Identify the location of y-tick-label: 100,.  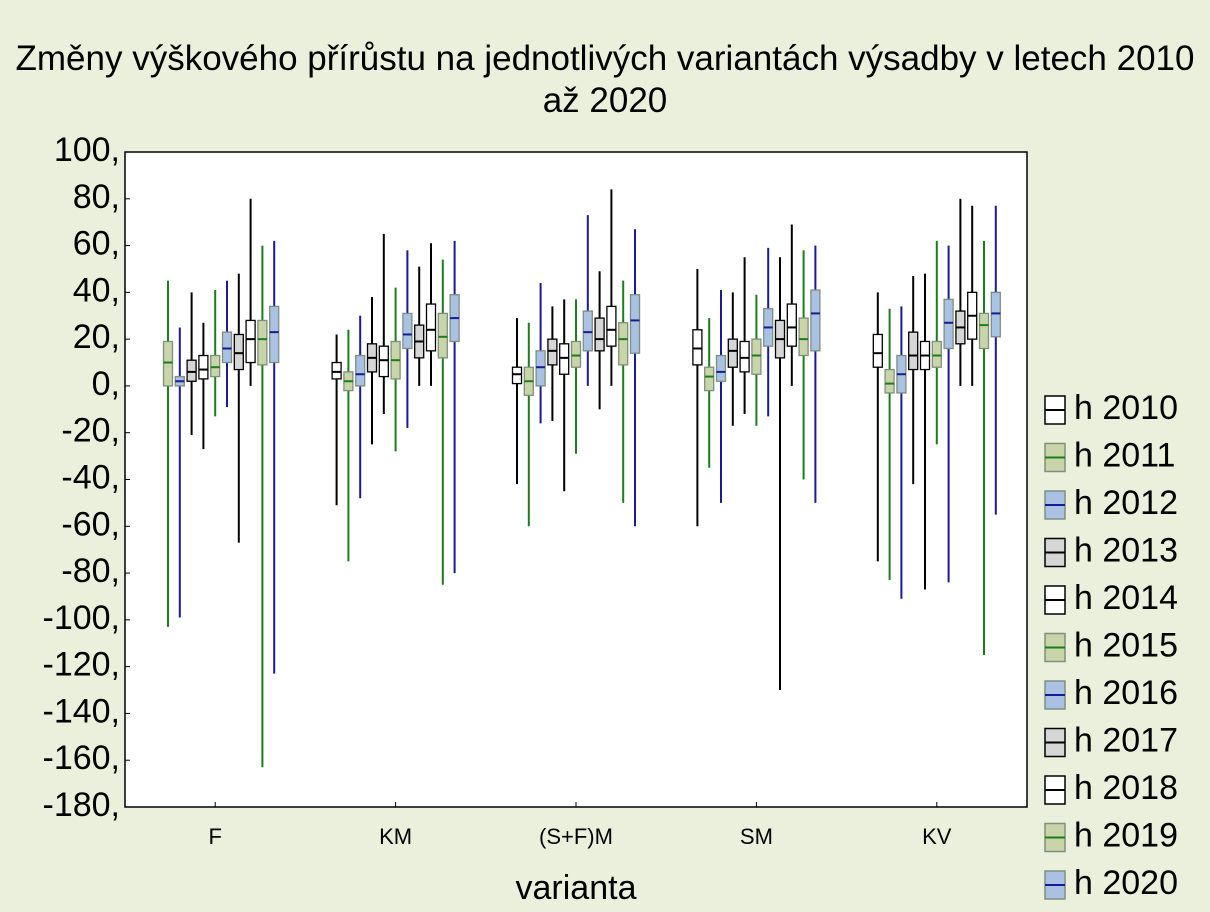
(87, 150).